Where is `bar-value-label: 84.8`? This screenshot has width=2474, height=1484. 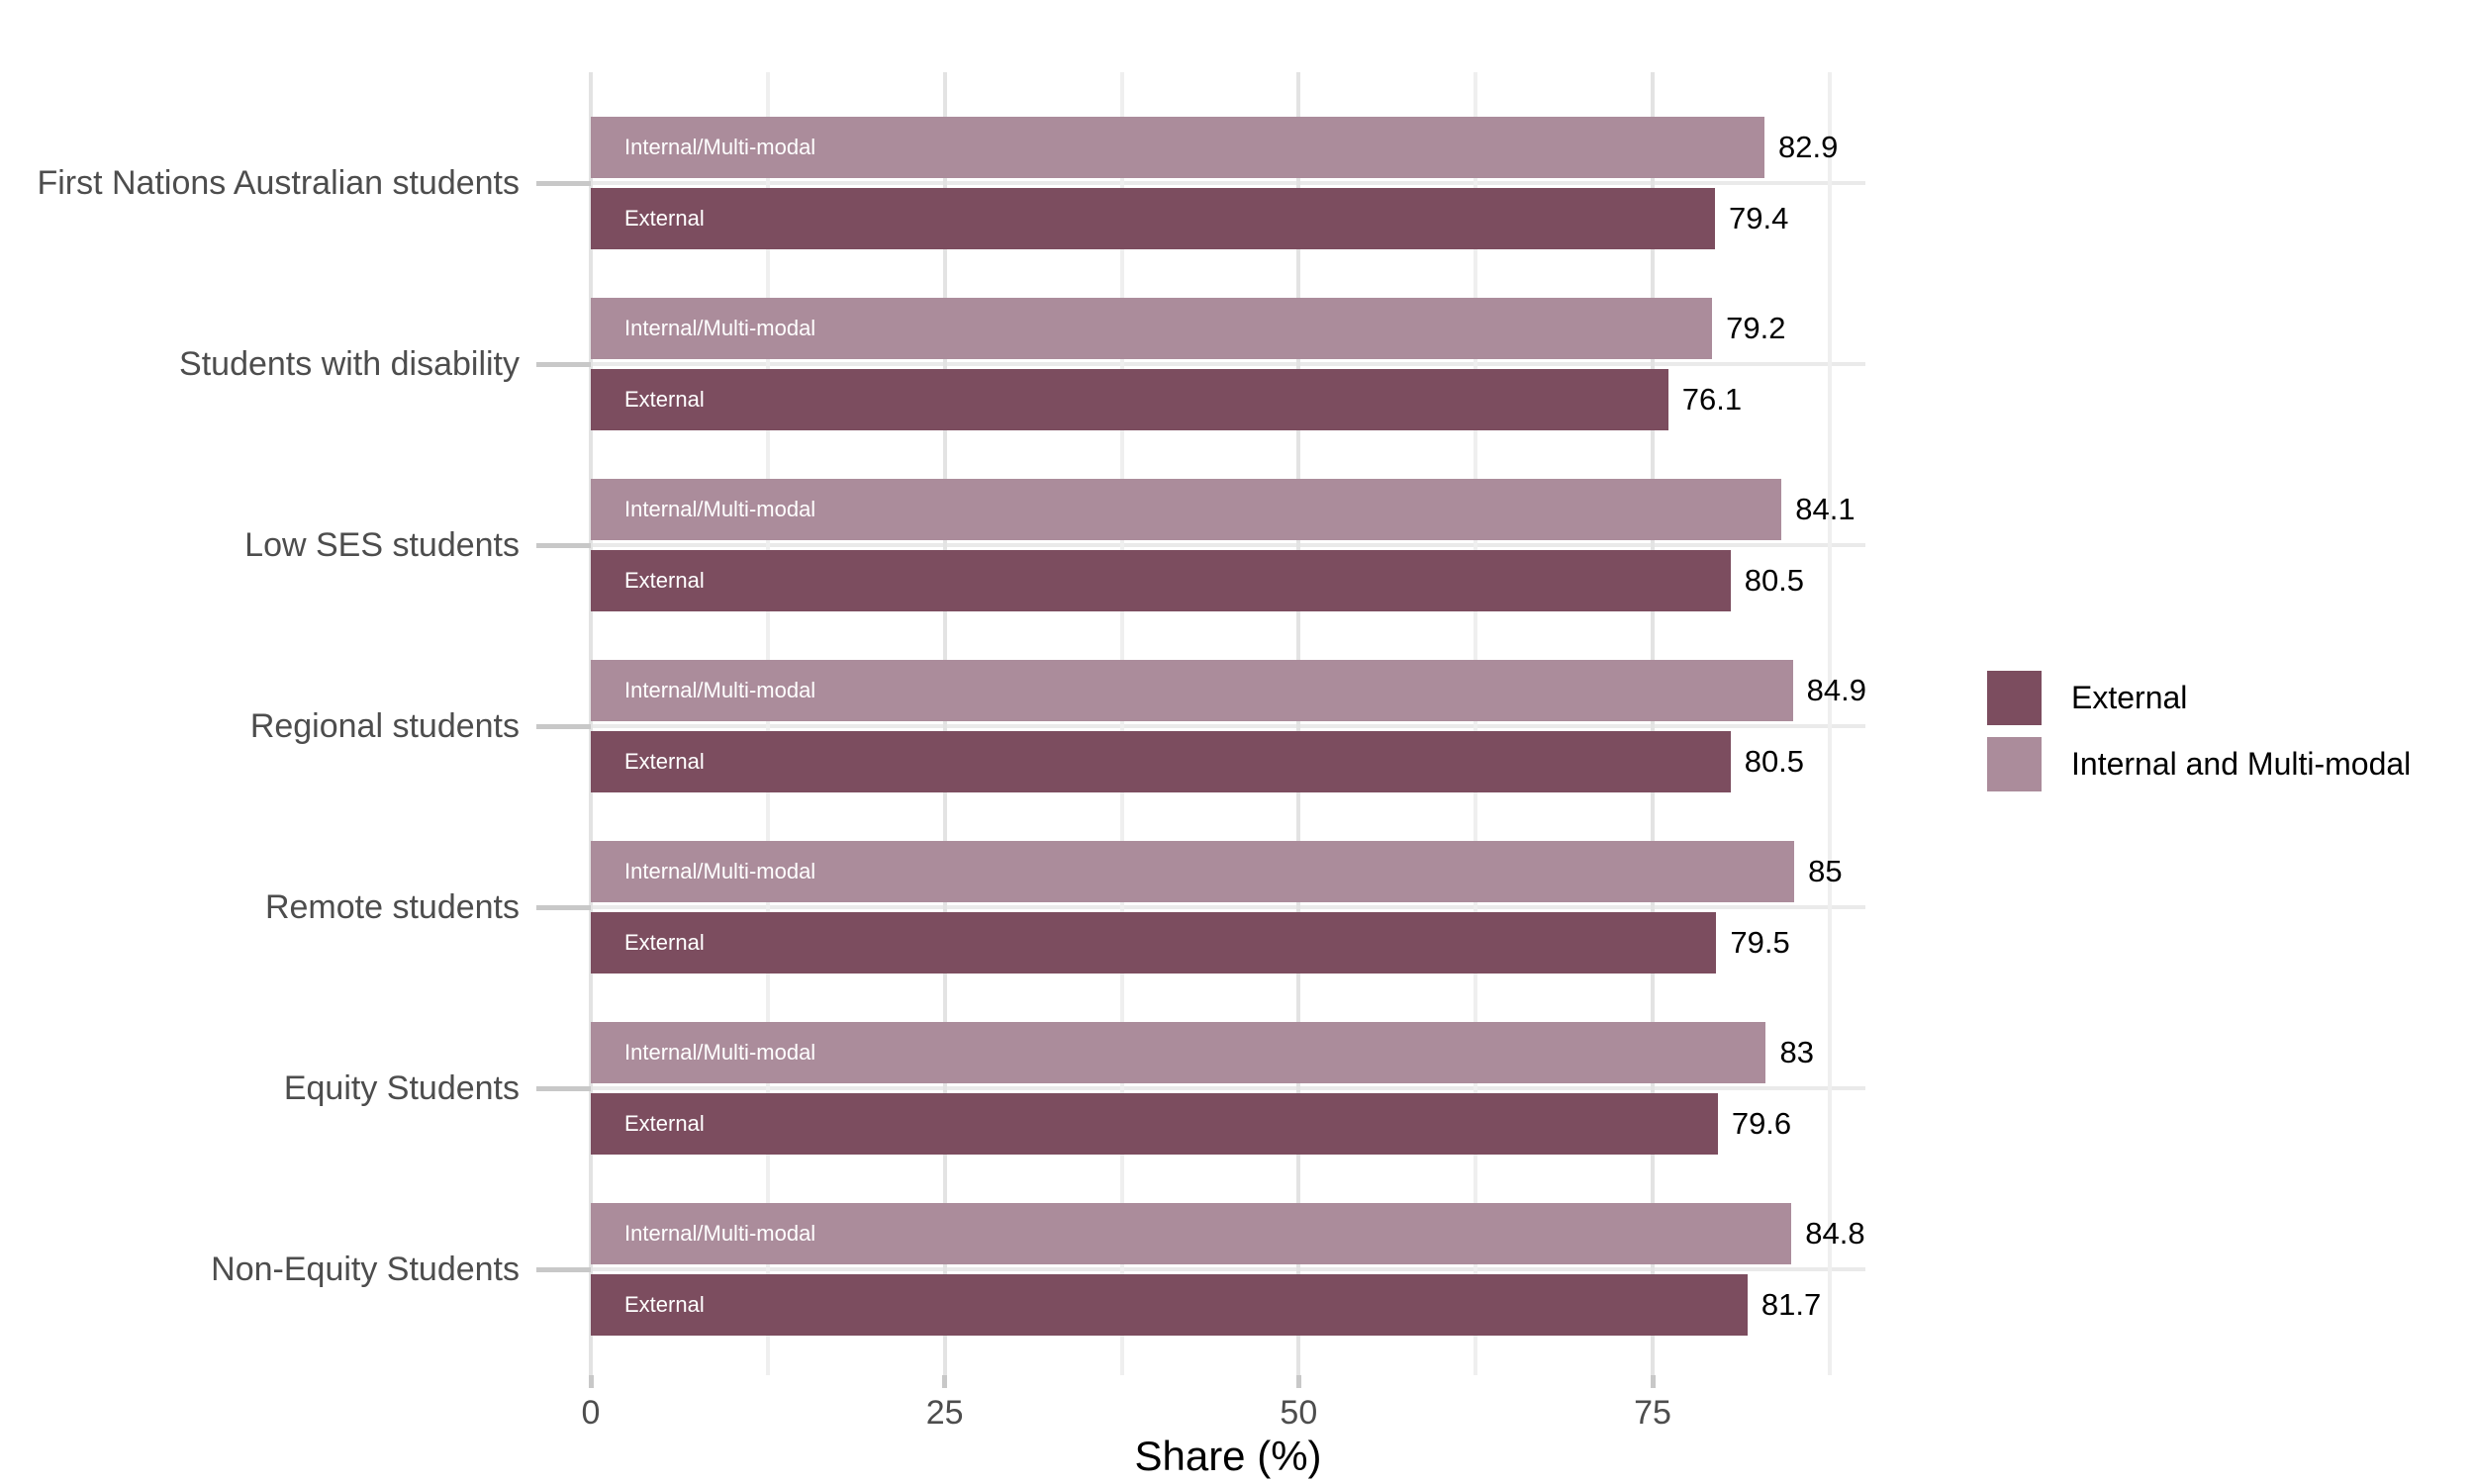
bar-value-label: 84.8 is located at coordinates (1835, 1233).